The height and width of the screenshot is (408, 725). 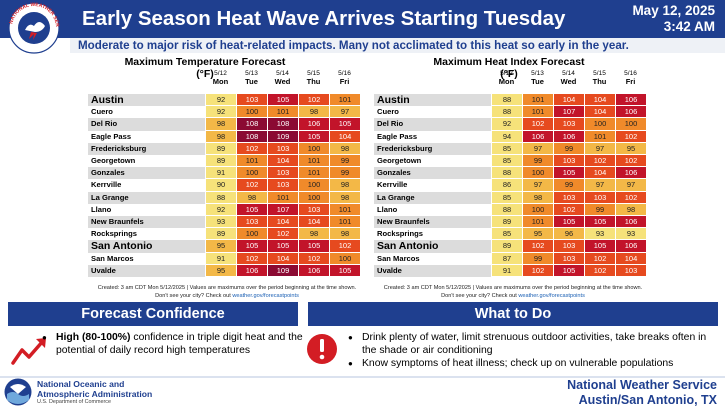 I want to click on heat-index-value-cell: 104, so click(x=568, y=100).